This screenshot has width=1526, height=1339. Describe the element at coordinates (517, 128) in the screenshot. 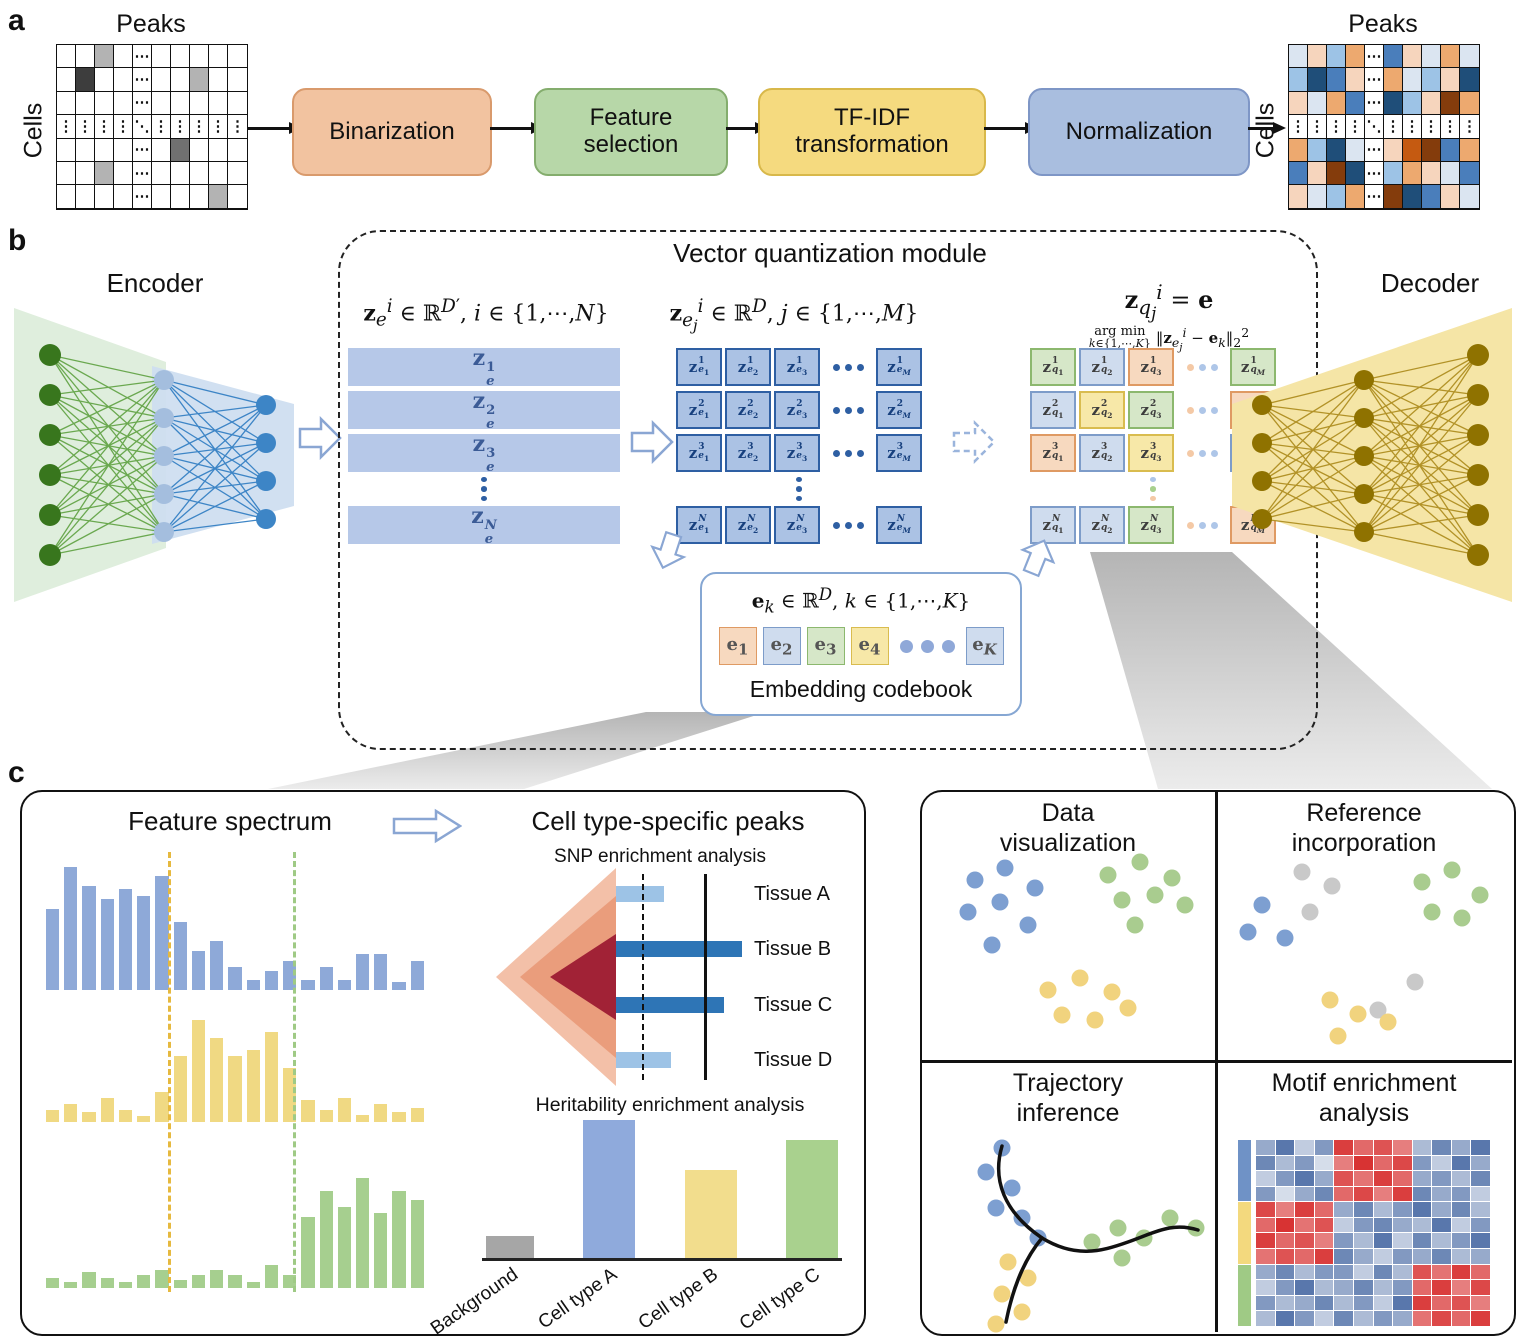

I see `arrow-binarization-to-feature` at that location.